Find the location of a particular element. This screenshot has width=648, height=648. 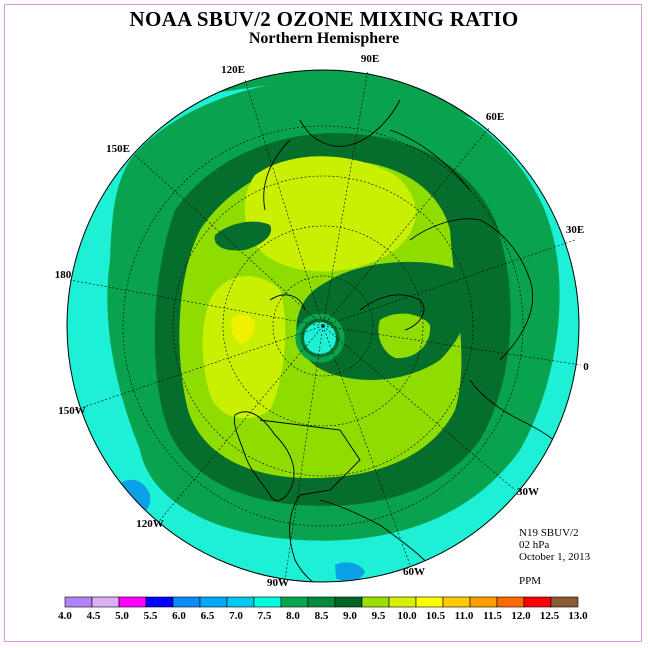

map-title: NOAA SBUV/2 OZONE MIXING RATIO is located at coordinates (324, 19).